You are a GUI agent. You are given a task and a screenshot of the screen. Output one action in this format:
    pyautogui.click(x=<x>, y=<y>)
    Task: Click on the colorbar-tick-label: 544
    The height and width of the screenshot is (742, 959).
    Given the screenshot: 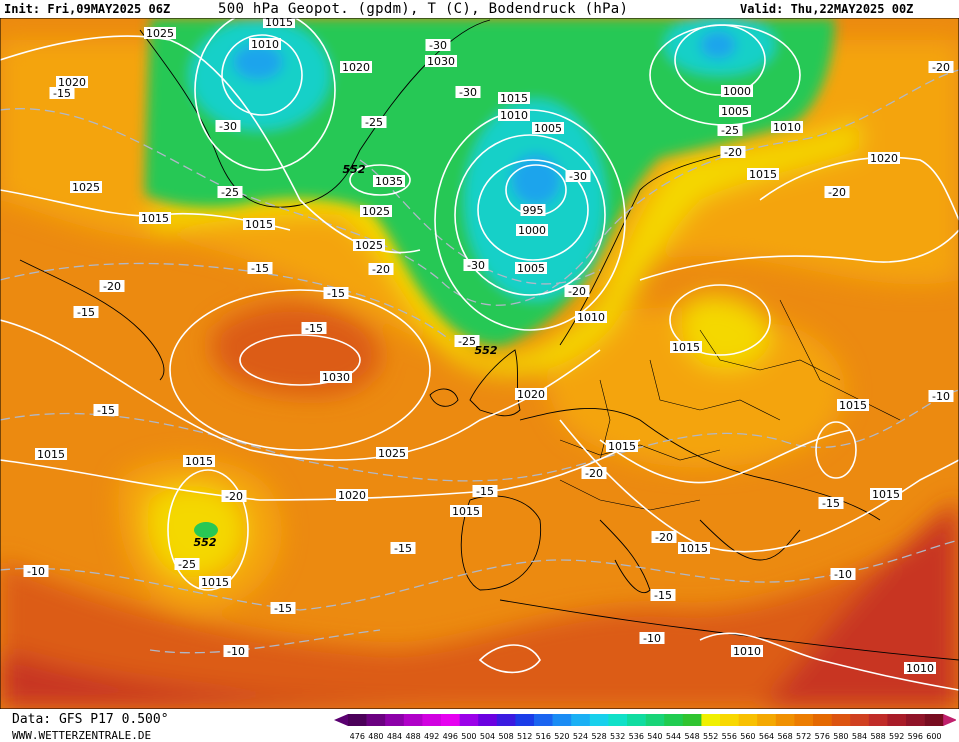 What is the action you would take?
    pyautogui.click(x=673, y=736)
    